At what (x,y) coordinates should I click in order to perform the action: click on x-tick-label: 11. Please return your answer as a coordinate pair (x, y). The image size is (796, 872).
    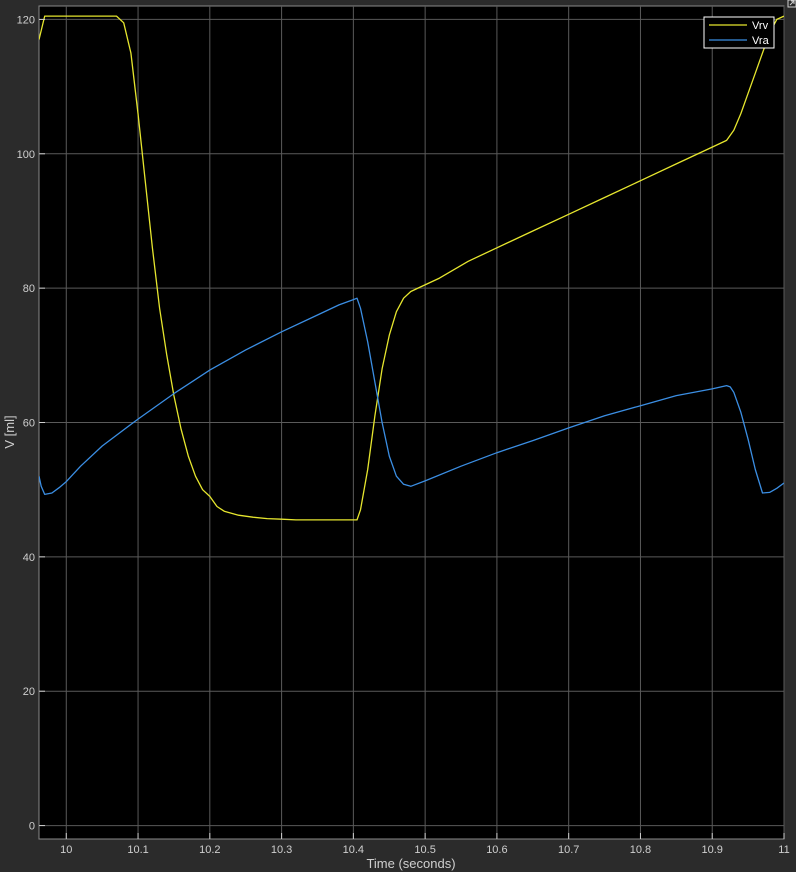
    Looking at the image, I should click on (783, 850).